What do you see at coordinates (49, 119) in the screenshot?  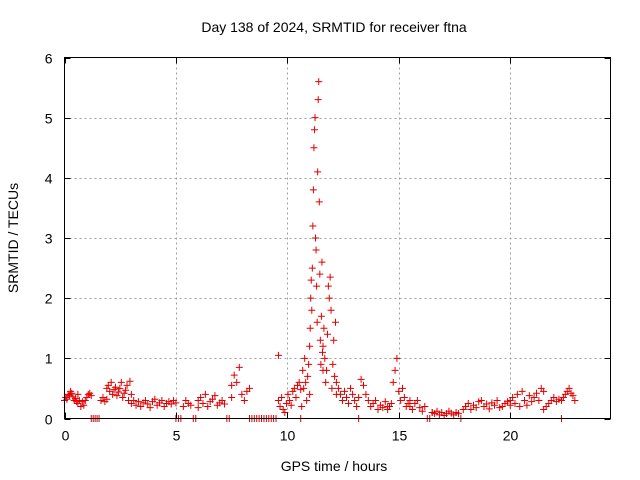 I see `y-tick-label: 5` at bounding box center [49, 119].